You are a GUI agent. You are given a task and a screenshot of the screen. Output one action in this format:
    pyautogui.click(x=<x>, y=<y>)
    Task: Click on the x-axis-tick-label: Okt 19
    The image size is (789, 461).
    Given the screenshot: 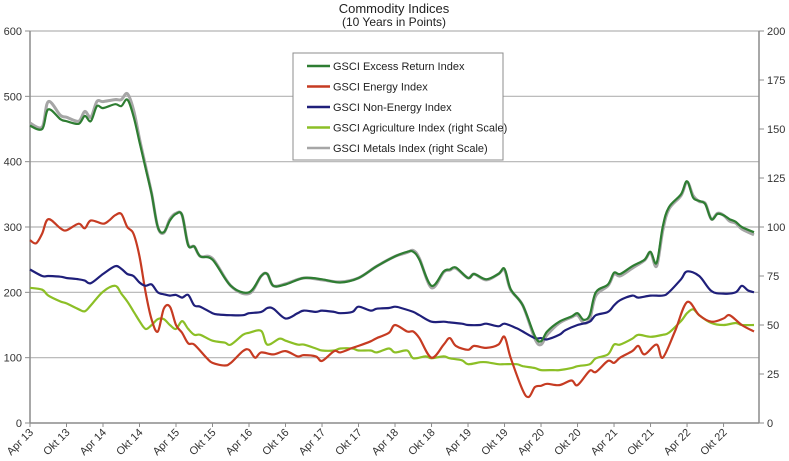 What is the action you would take?
    pyautogui.click(x=494, y=442)
    